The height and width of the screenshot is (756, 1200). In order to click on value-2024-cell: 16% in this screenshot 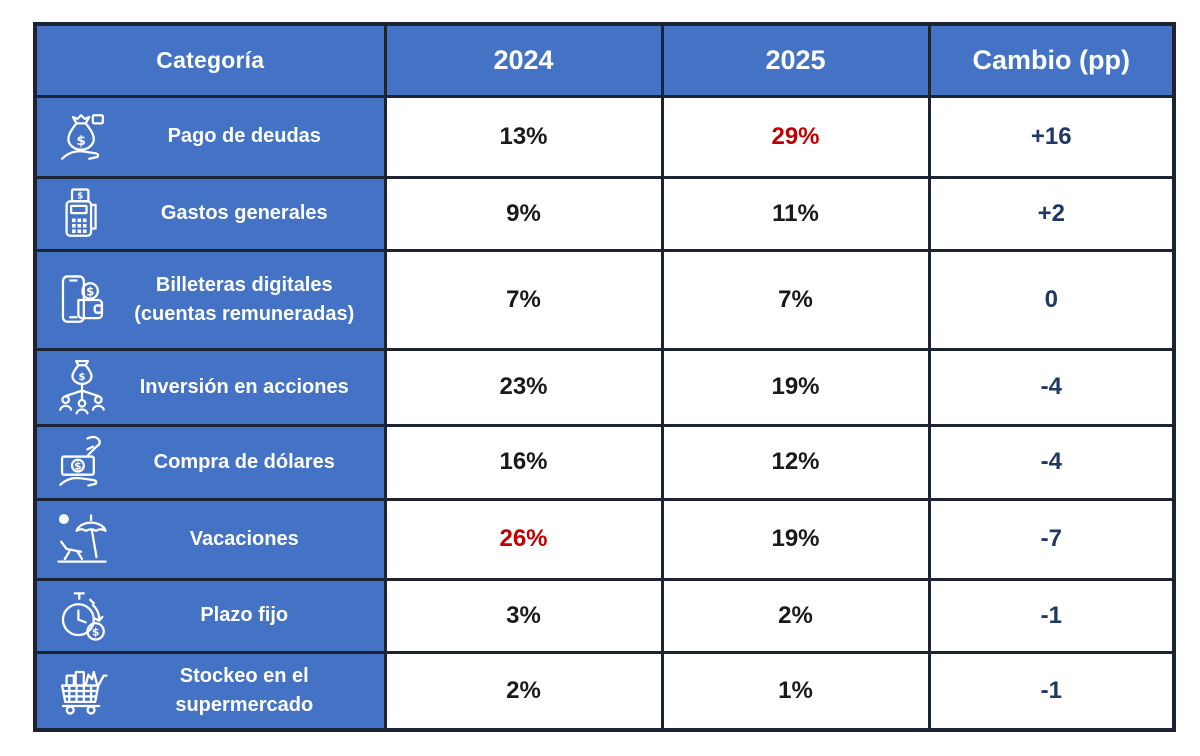, I will do `click(523, 462)`.